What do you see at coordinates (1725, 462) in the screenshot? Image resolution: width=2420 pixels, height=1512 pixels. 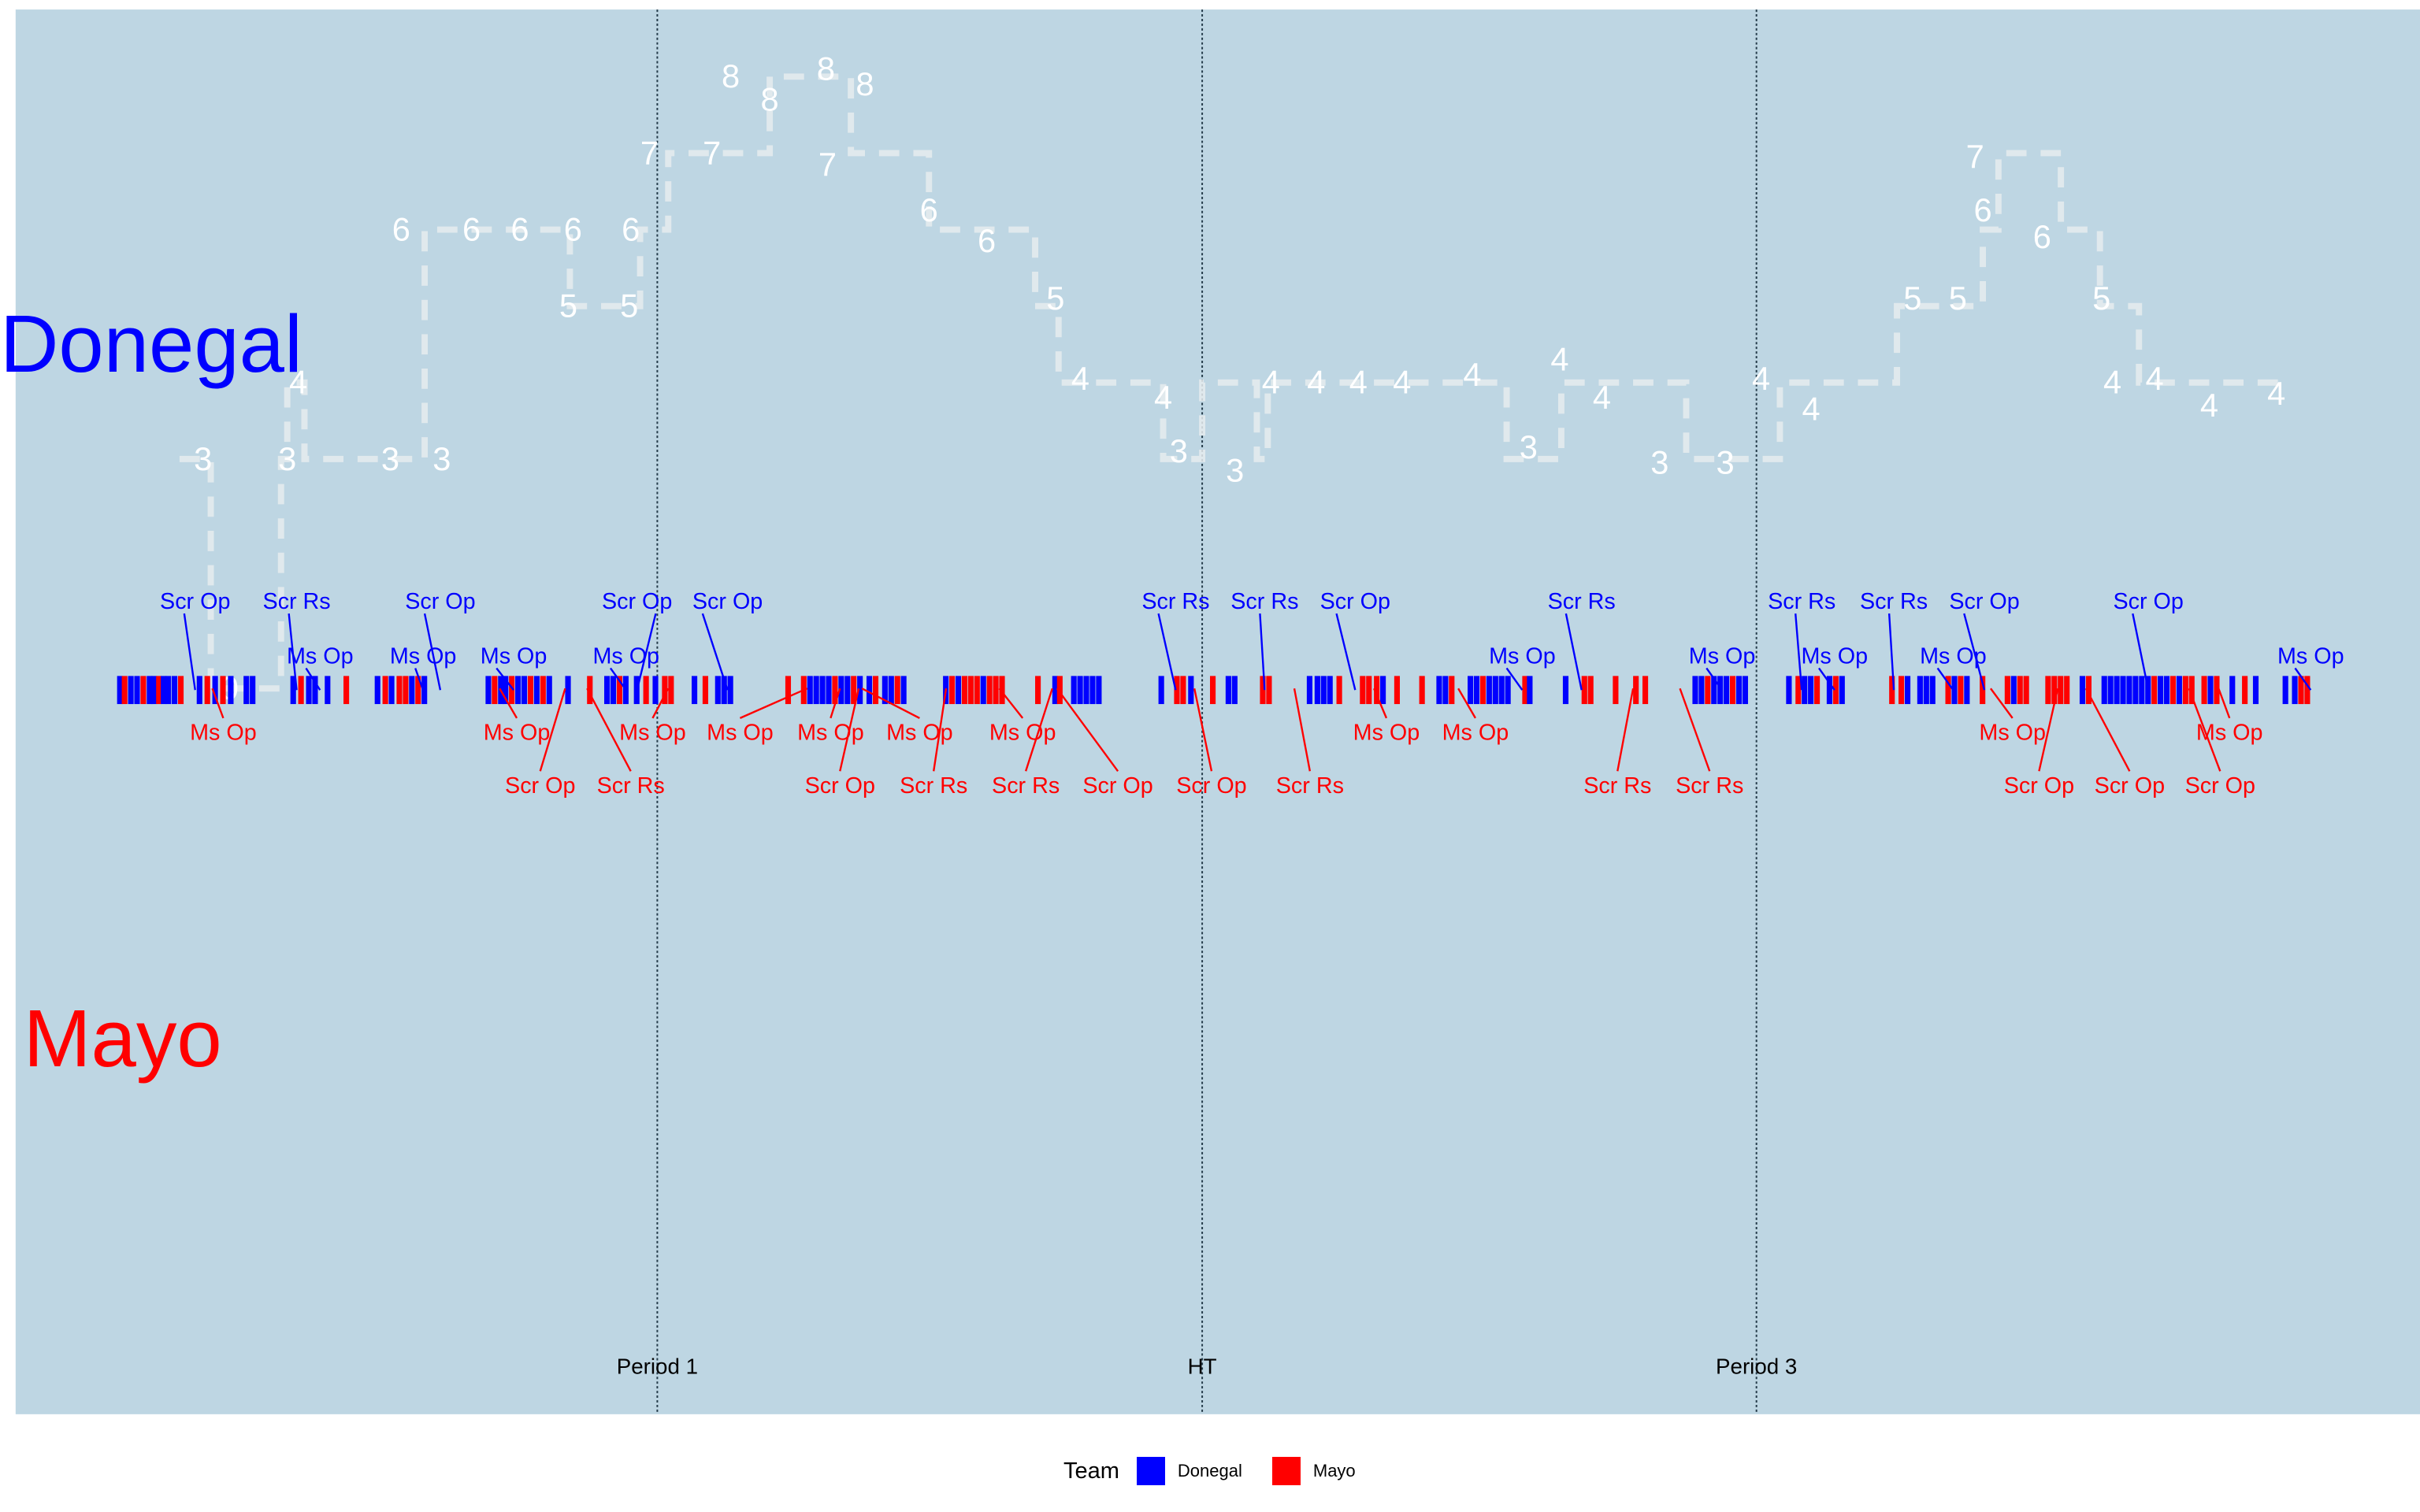 I see `margin-label: 3` at bounding box center [1725, 462].